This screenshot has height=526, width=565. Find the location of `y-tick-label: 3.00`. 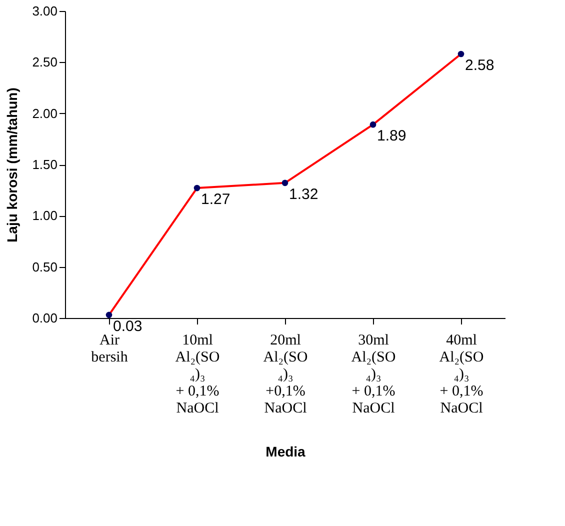

y-tick-label: 3.00 is located at coordinates (45, 11).